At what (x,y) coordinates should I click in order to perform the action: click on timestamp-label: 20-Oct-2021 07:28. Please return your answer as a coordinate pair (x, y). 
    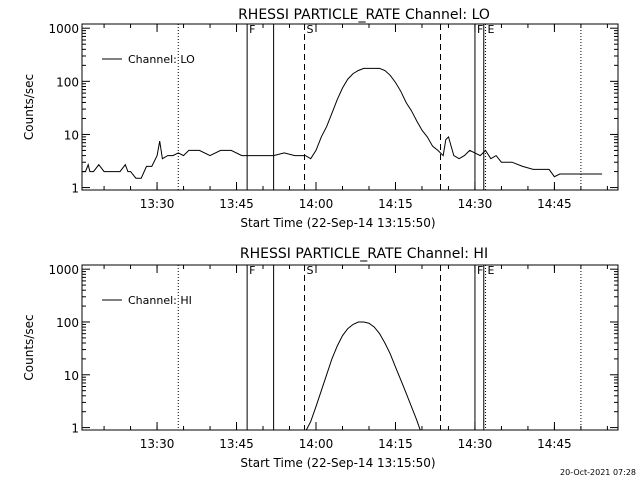
    Looking at the image, I should click on (598, 472).